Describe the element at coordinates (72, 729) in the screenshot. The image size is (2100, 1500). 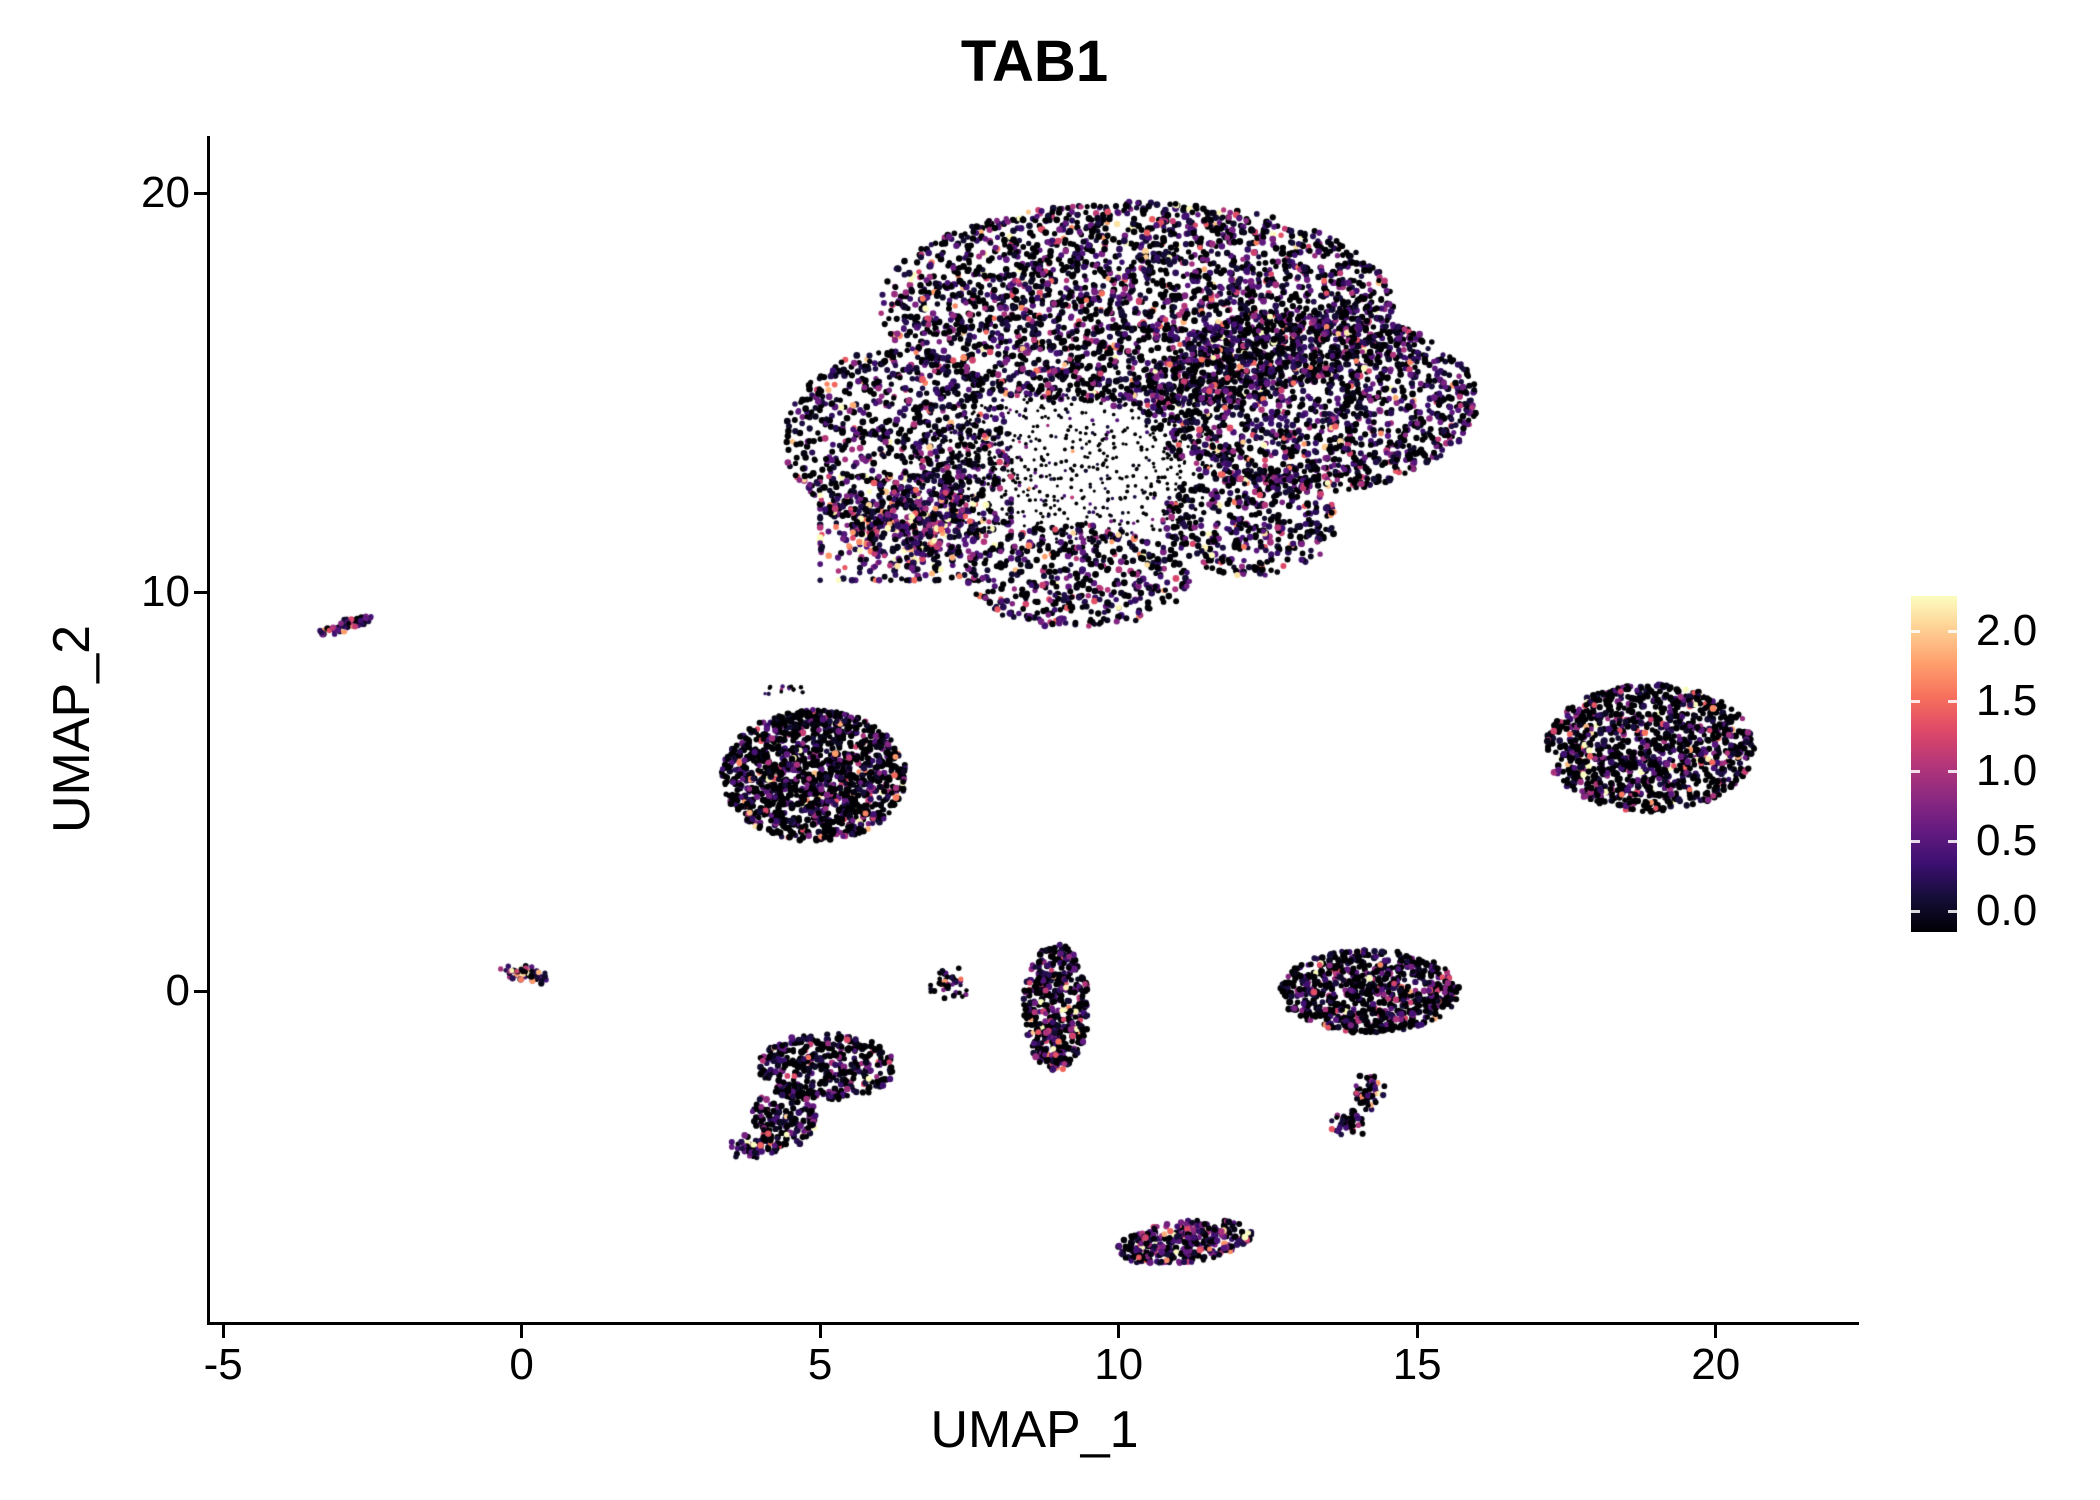
I see `y-axis-title: UMAP_2` at that location.